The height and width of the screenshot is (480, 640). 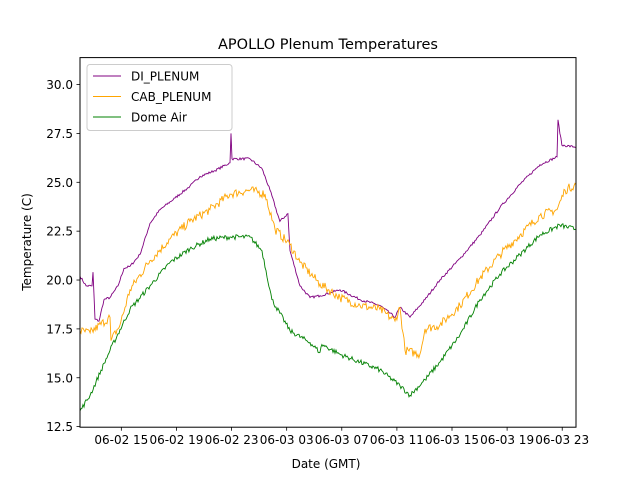 What do you see at coordinates (452, 440) in the screenshot?
I see `x-tick-label: 06-03 15` at bounding box center [452, 440].